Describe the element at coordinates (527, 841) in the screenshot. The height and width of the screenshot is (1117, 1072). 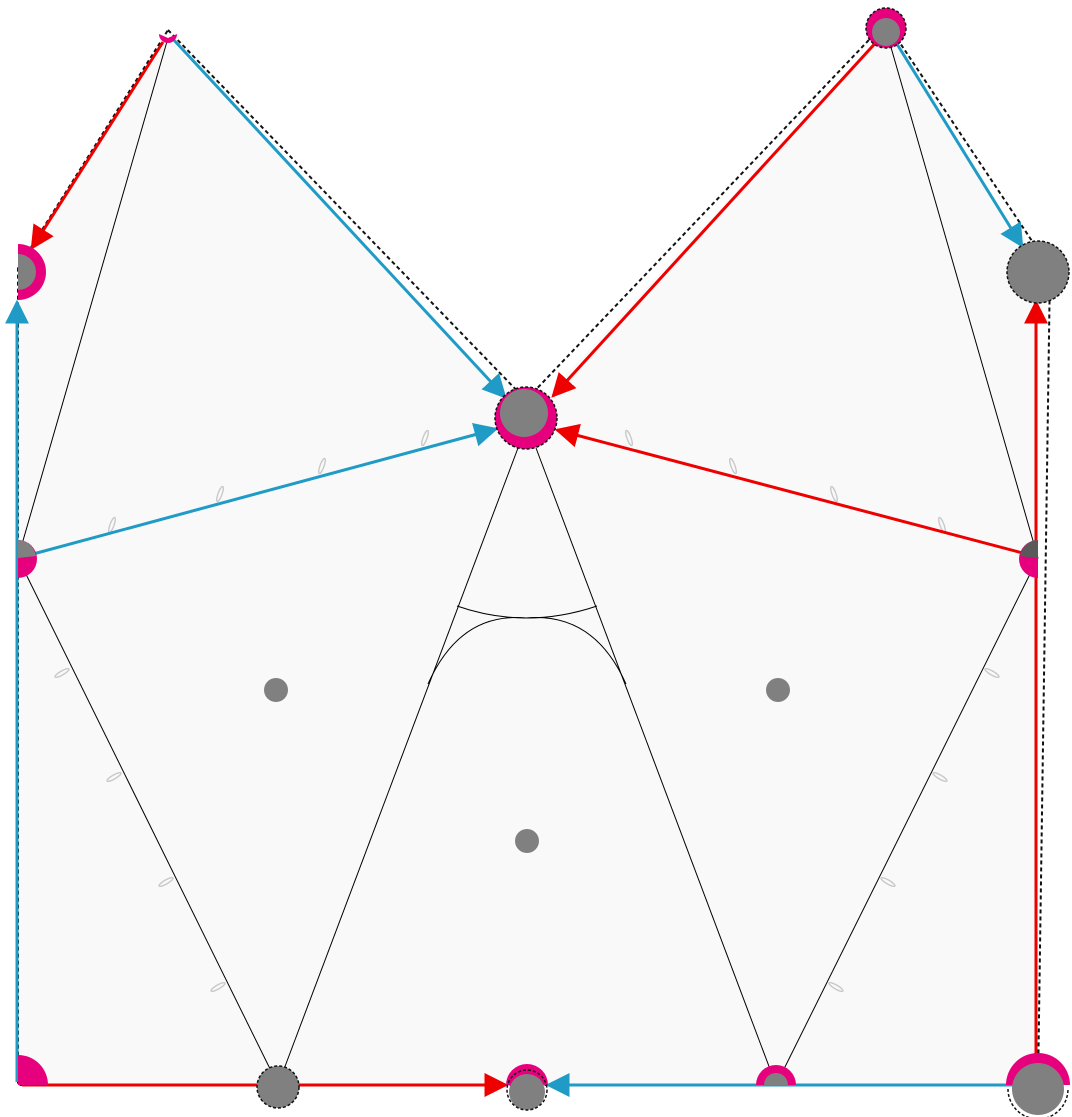
I see `face-centroid-center` at that location.